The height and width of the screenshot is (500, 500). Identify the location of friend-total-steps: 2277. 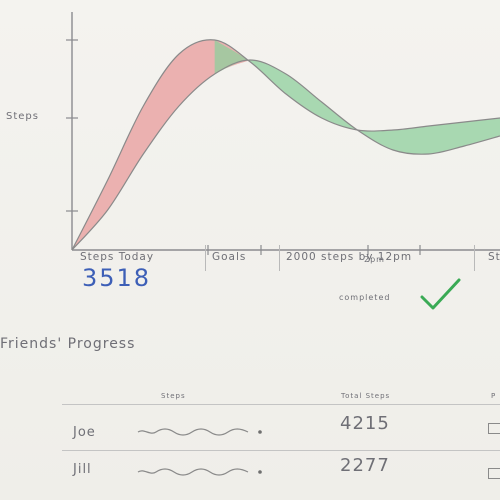
(365, 465).